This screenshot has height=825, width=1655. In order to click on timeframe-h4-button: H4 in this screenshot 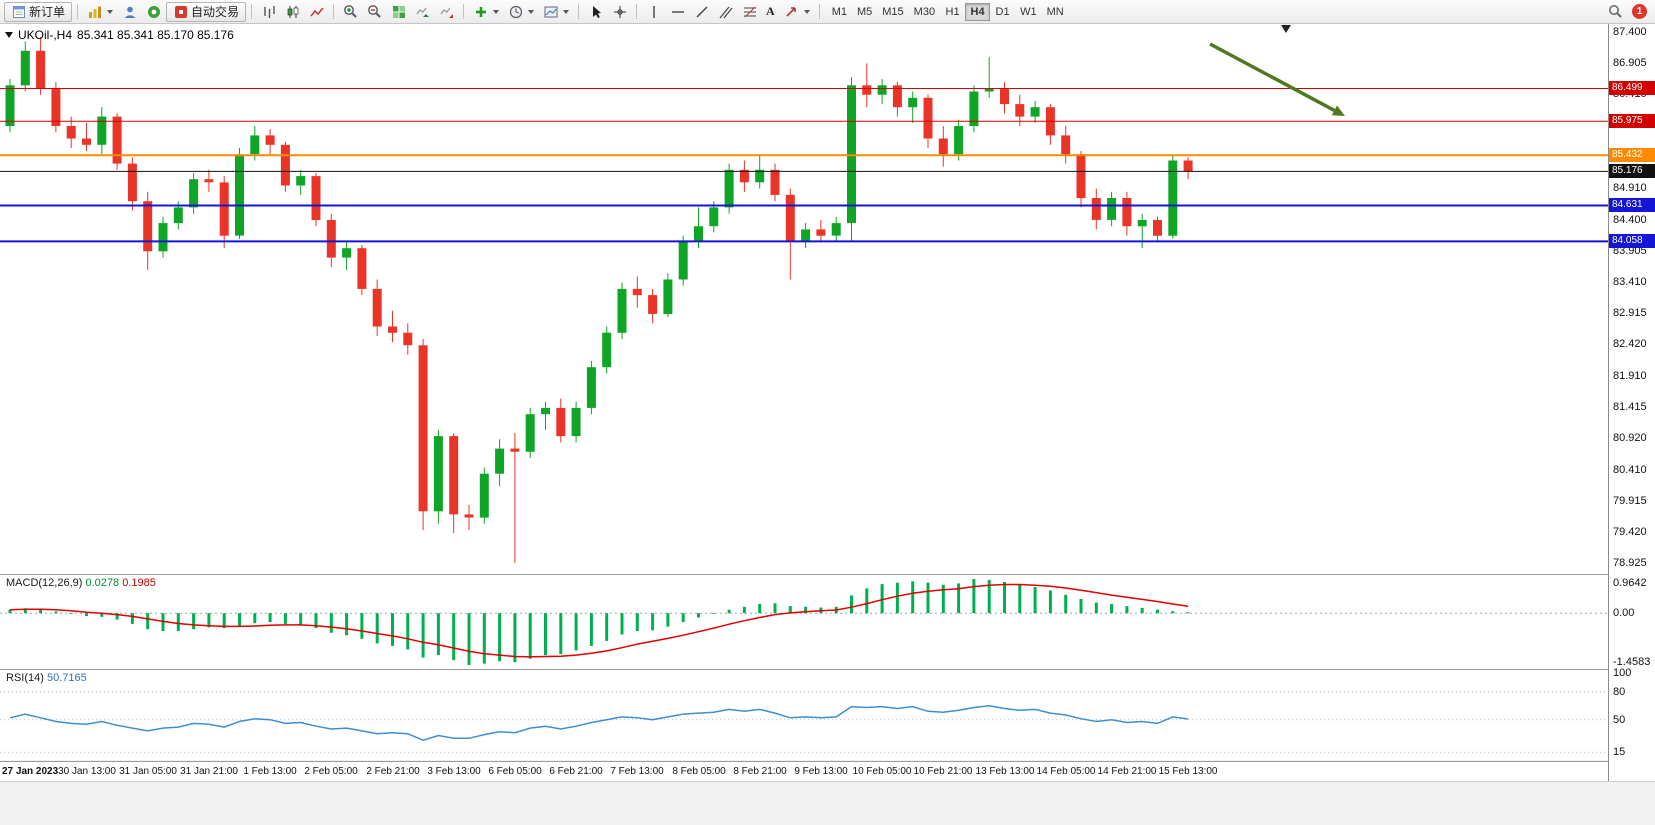, I will do `click(978, 11)`.